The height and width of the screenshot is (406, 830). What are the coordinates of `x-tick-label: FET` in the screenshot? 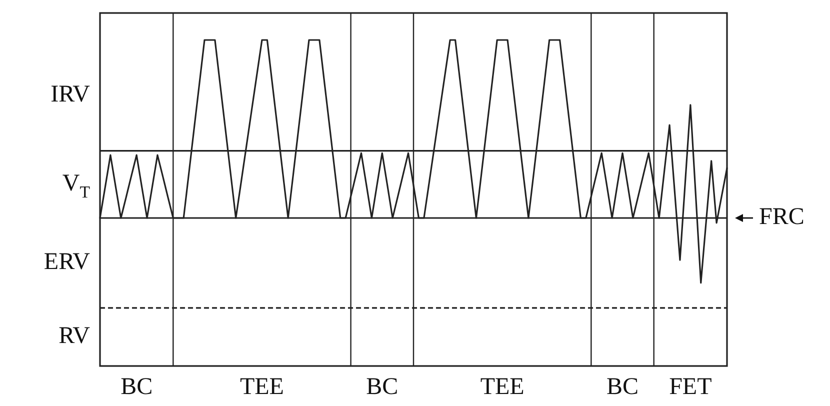 It's located at (690, 387).